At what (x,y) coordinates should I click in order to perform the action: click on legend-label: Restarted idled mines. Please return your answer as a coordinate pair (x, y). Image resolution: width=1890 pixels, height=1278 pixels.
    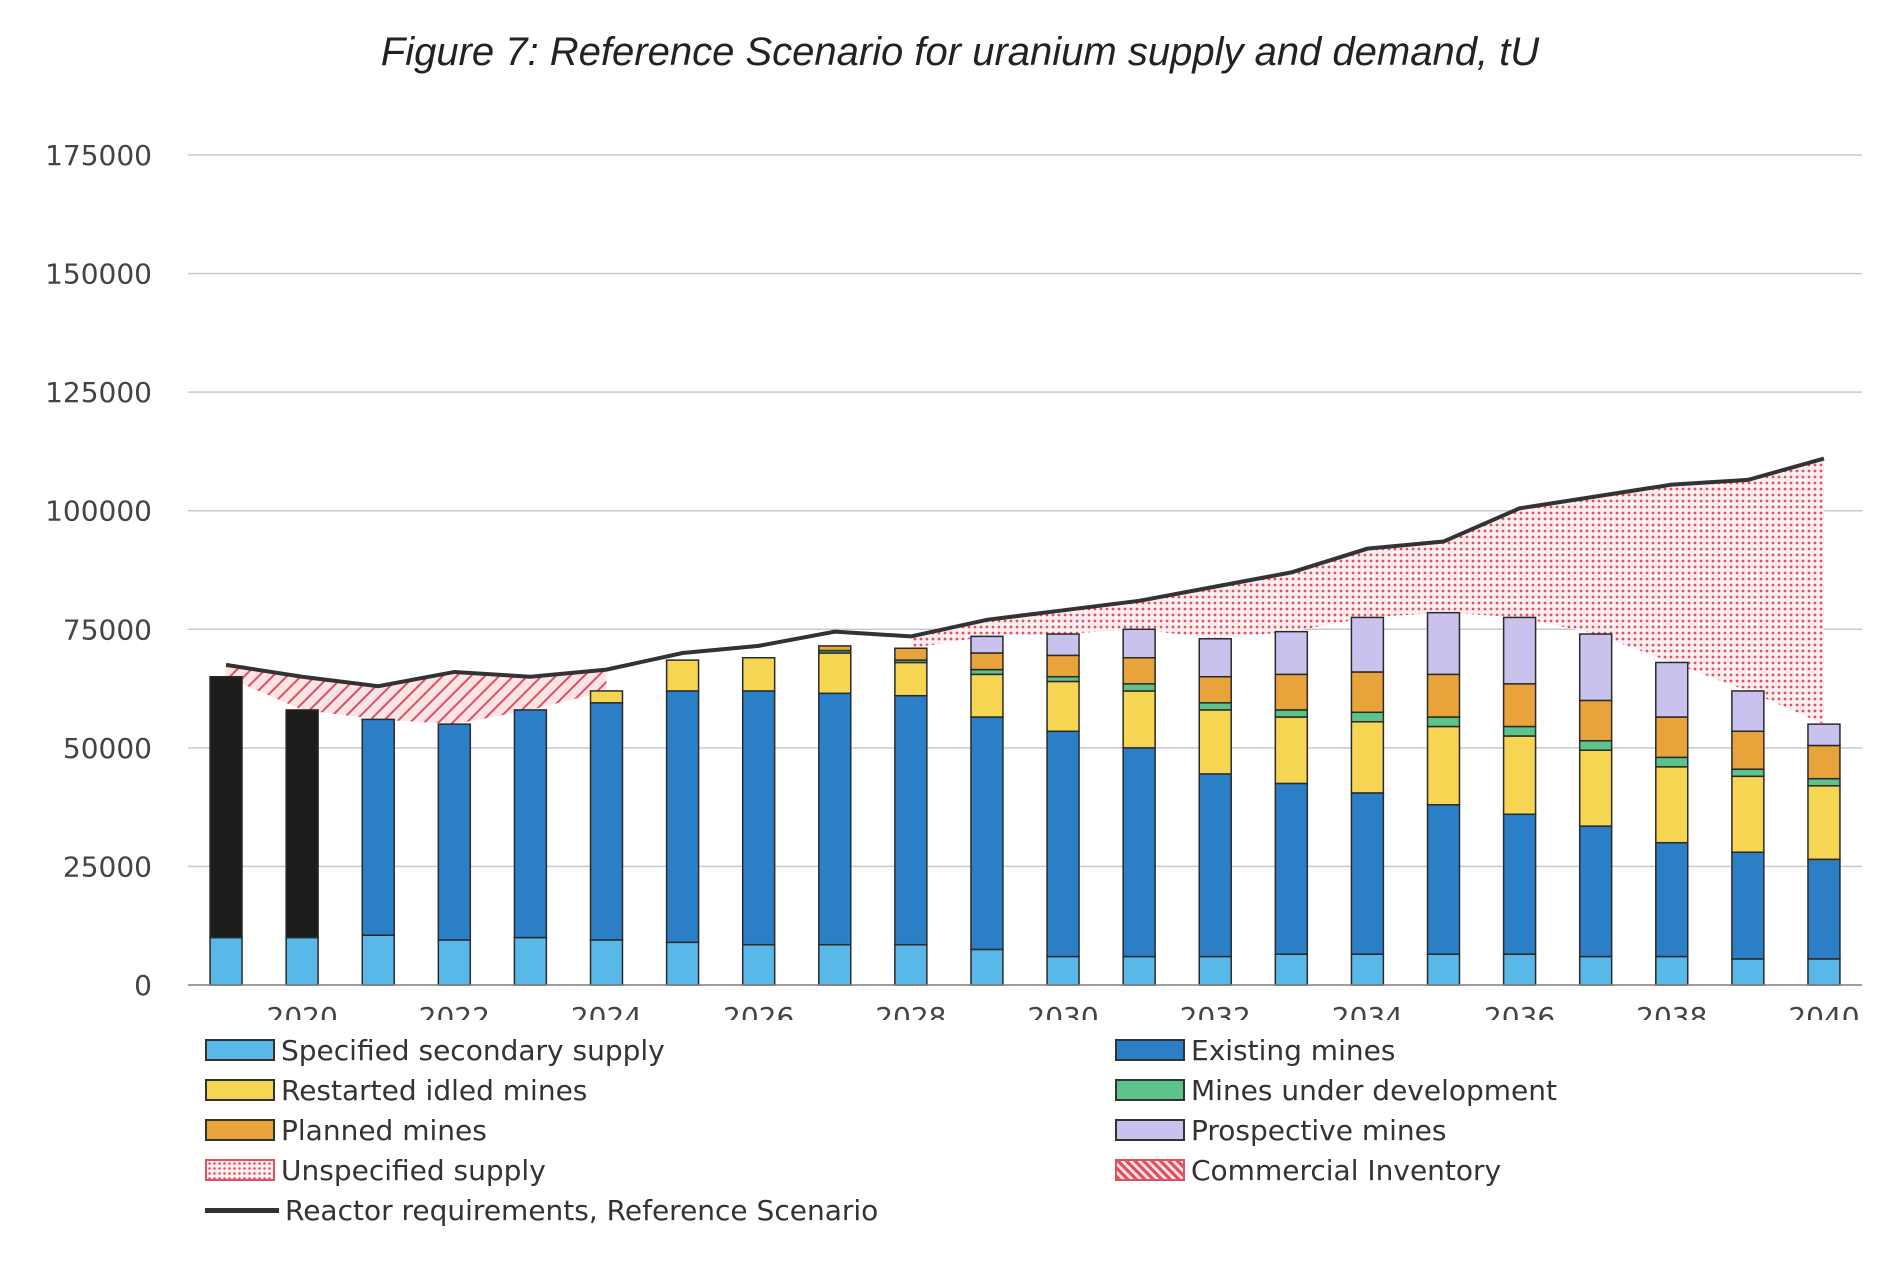
    Looking at the image, I should click on (434, 1090).